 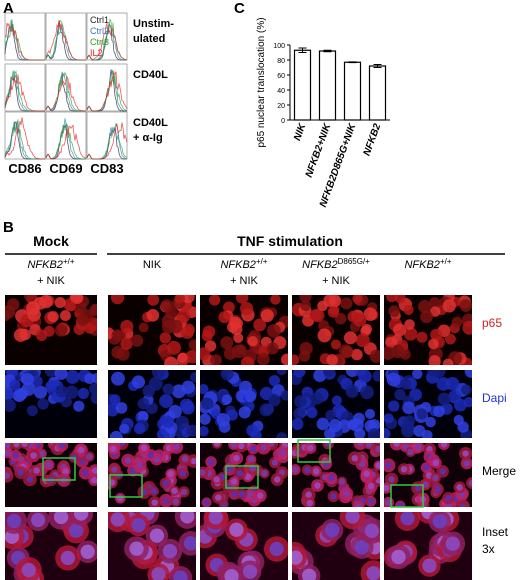 What do you see at coordinates (327, 85) in the screenshot?
I see `bar` at bounding box center [327, 85].